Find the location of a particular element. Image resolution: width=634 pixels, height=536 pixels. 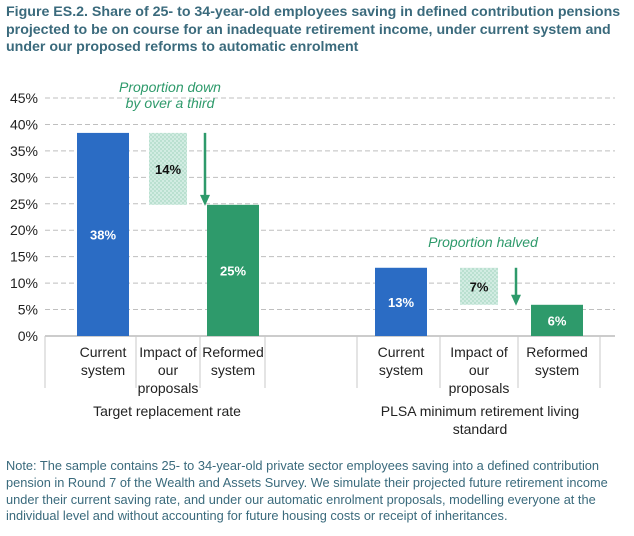

y-tick-label: 10% is located at coordinates (24, 283).